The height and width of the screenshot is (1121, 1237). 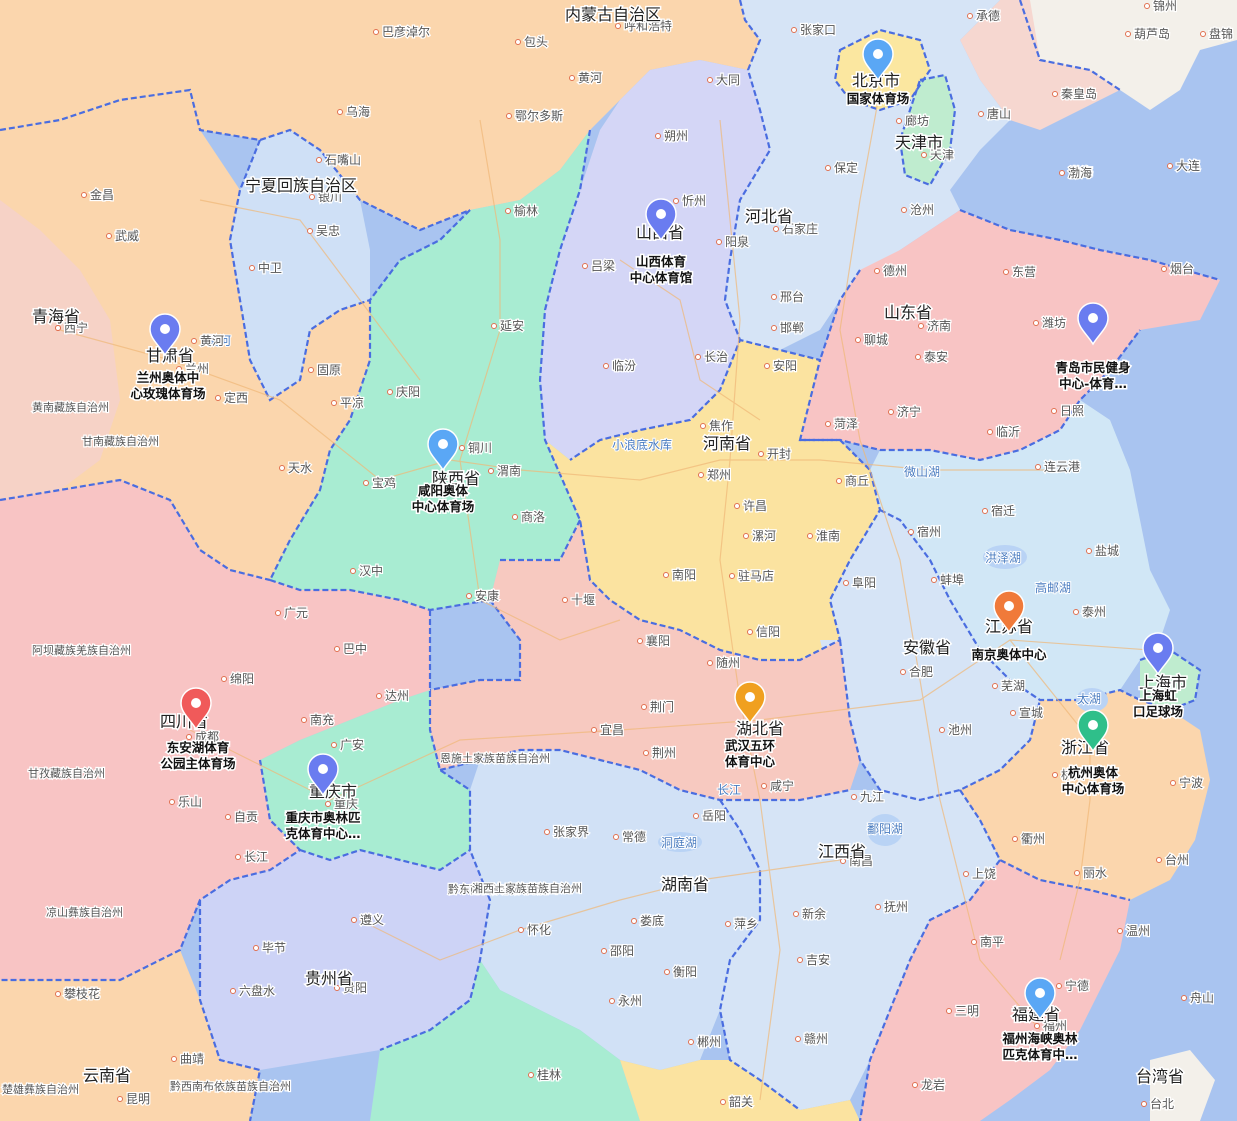 I want to click on lake-hongze, so click(x=1005, y=557).